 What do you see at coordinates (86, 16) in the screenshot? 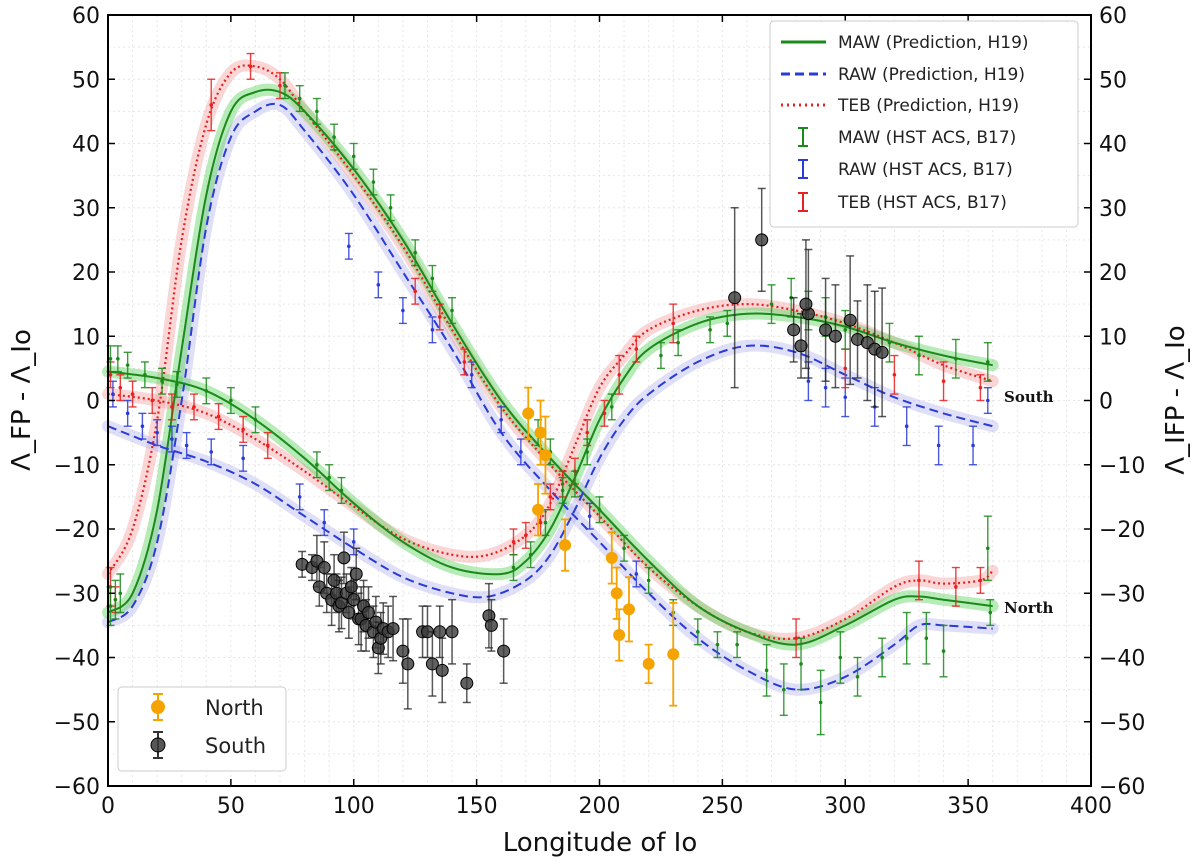
I see `y-tick-label-left: 60` at bounding box center [86, 16].